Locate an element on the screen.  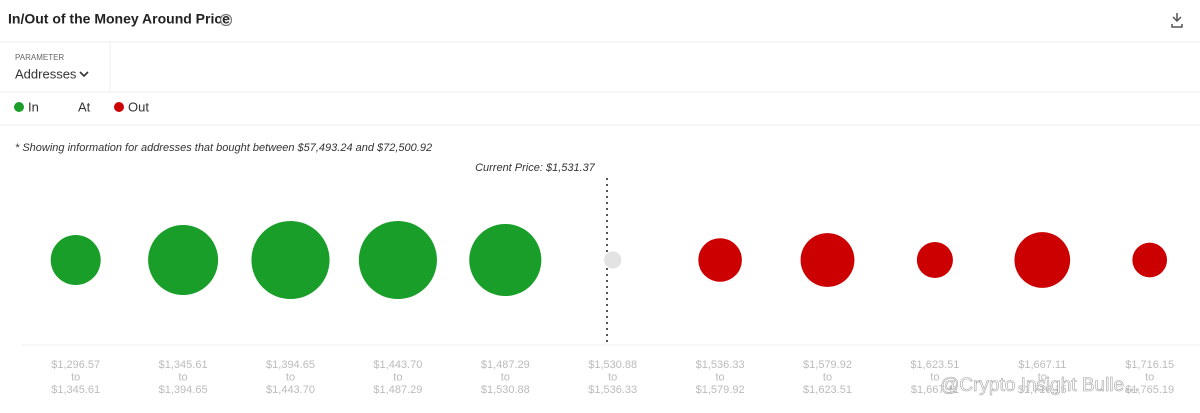
help-mark: ? is located at coordinates (226, 20).